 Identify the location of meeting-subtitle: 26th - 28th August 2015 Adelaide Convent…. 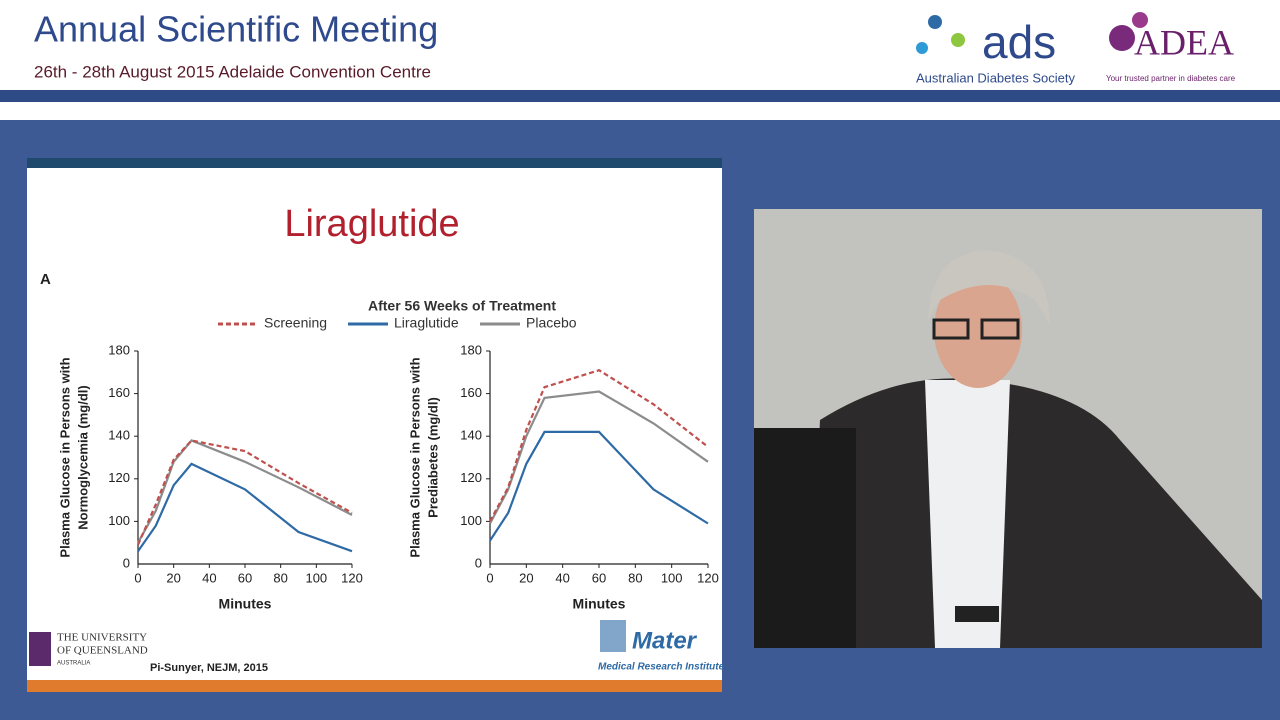
(232, 71).